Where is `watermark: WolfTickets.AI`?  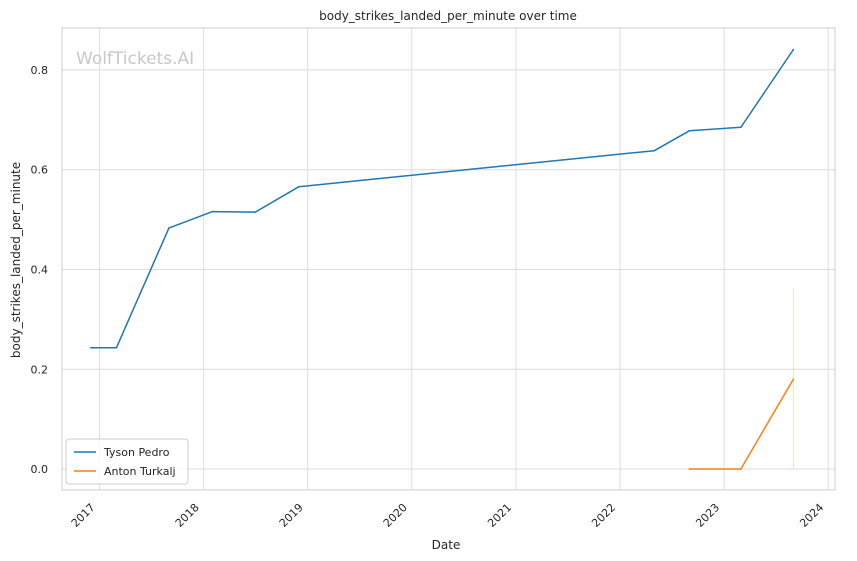 watermark: WolfTickets.AI is located at coordinates (135, 59).